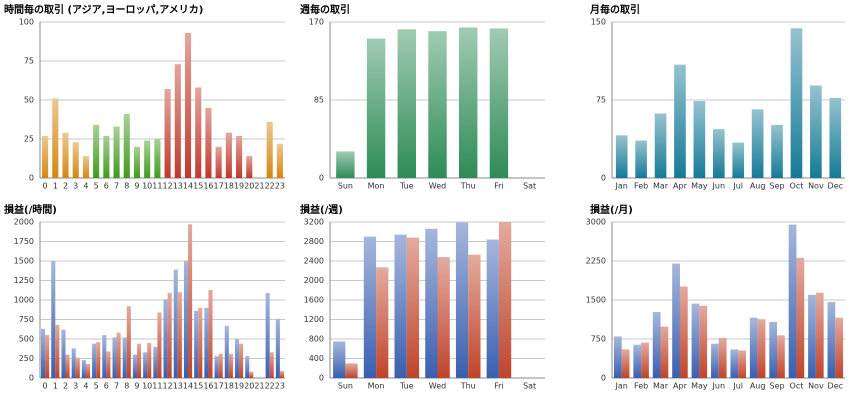 Image resolution: width=860 pixels, height=400 pixels. Describe the element at coordinates (85, 186) in the screenshot. I see `x-tick-label: 4` at that location.